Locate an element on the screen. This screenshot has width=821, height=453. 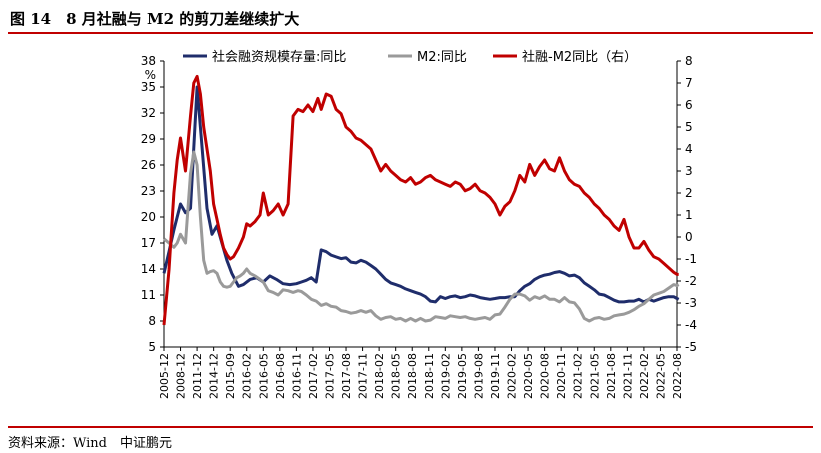
left-tick-label: 5 is located at coordinates (152, 347).